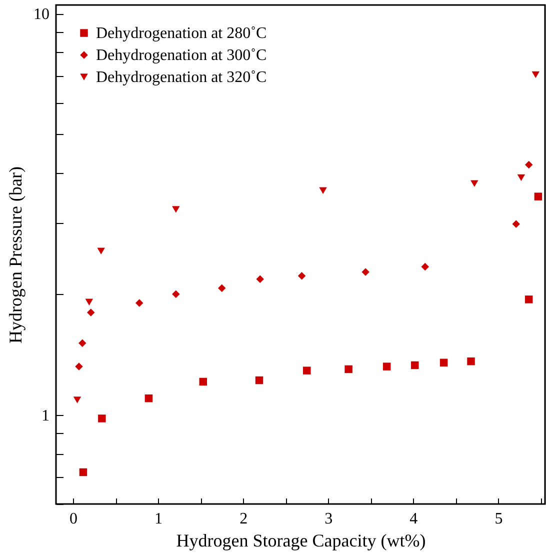 The height and width of the screenshot is (558, 546). What do you see at coordinates (244, 519) in the screenshot?
I see `x-tick-label: 2` at bounding box center [244, 519].